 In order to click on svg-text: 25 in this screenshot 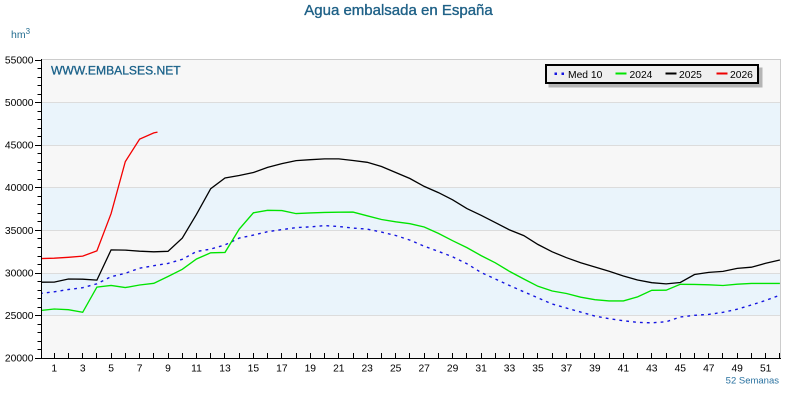, I will do `click(396, 368)`.